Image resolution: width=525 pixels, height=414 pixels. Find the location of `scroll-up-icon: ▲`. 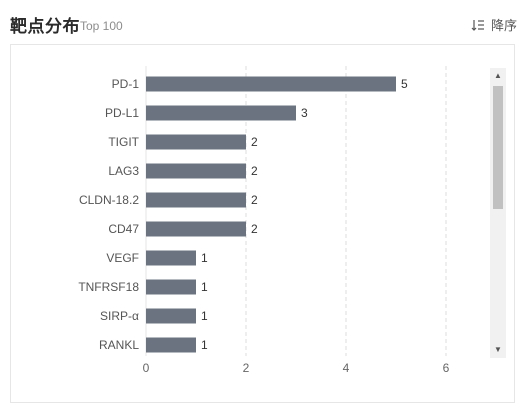

scroll-up-icon: ▲ is located at coordinates (498, 75).